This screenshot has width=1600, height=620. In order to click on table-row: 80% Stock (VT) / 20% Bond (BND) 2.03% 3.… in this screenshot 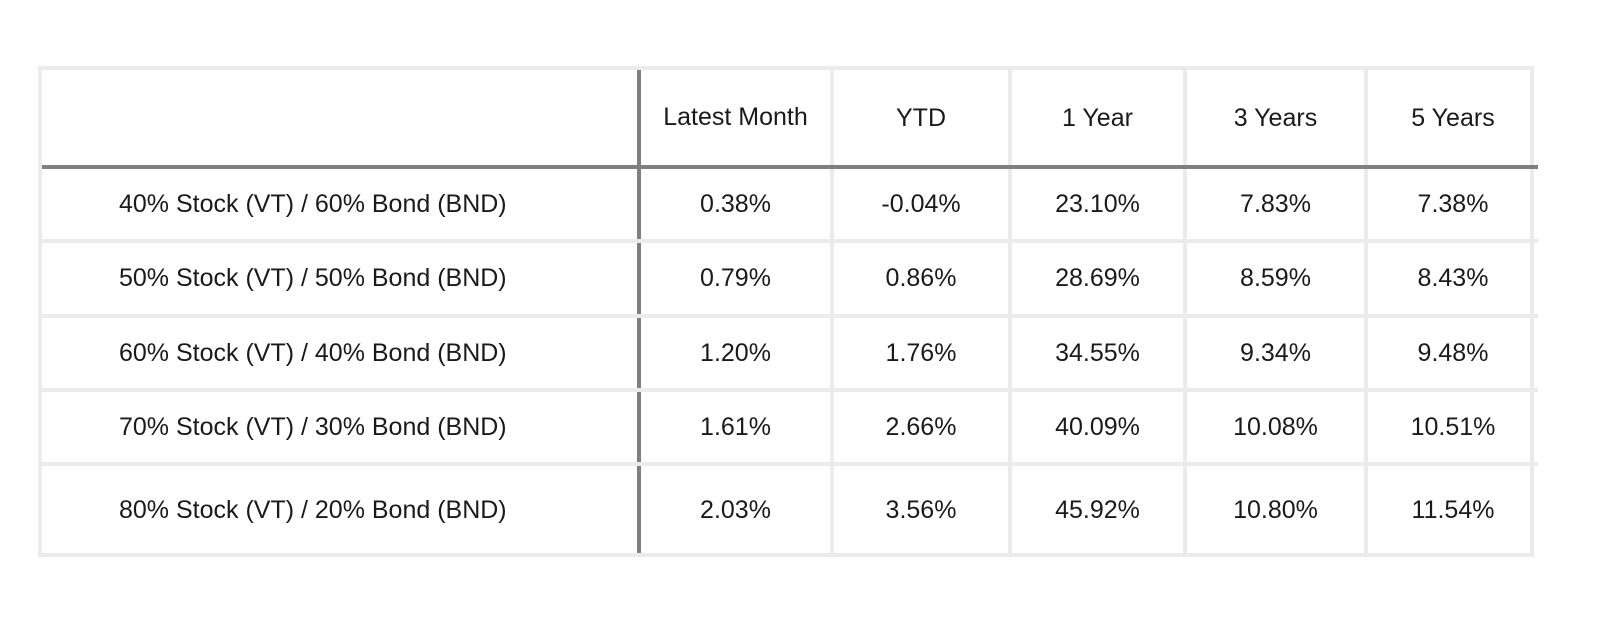, I will do `click(790, 508)`.